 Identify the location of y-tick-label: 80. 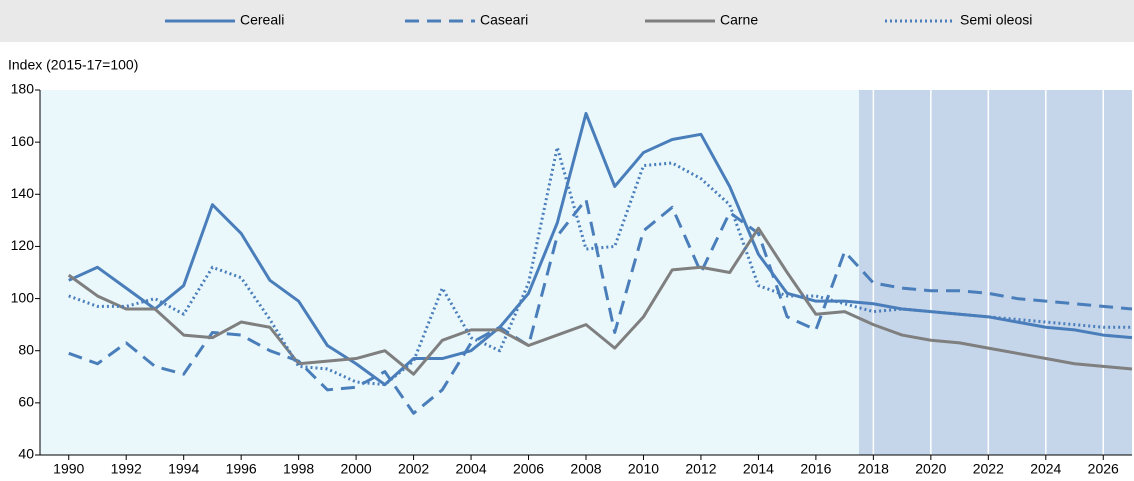
(26, 349).